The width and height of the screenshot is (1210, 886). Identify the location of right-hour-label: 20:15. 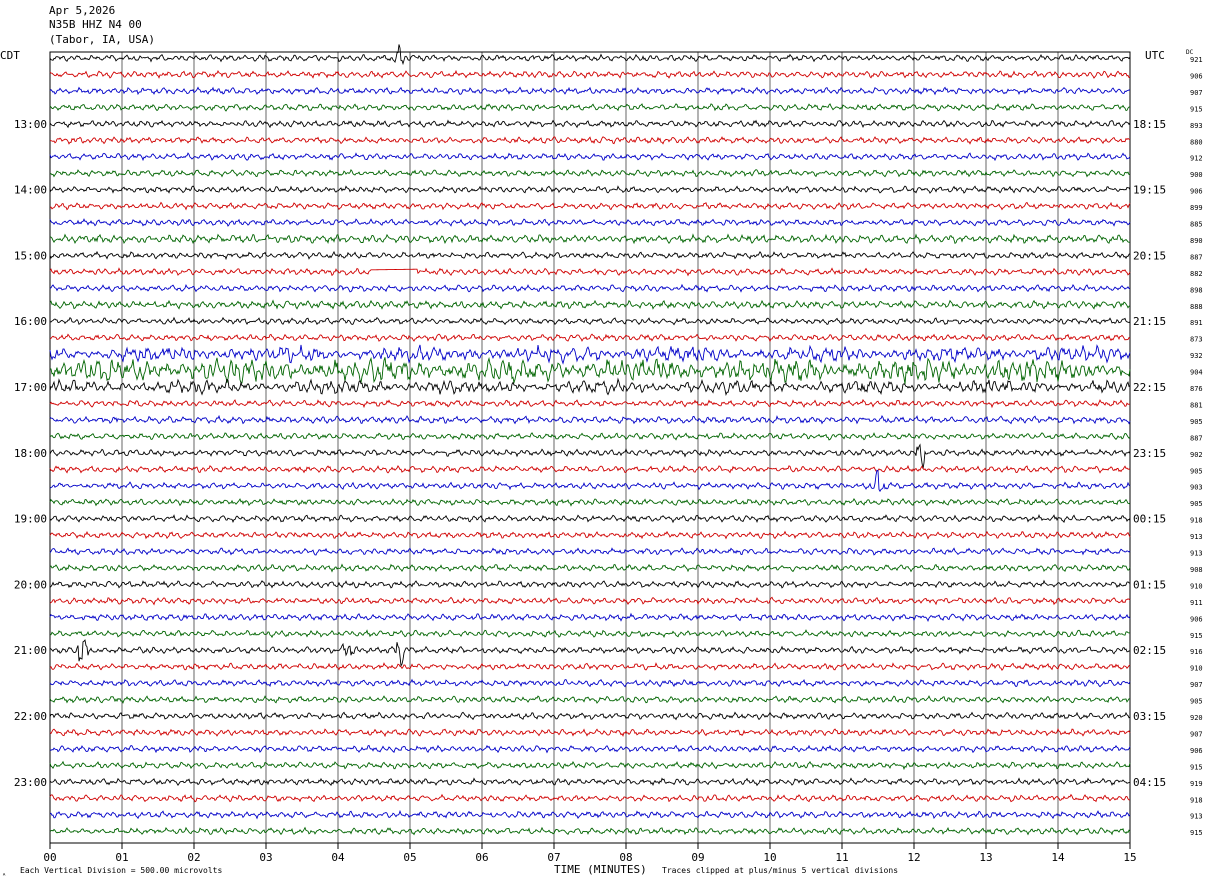
(1149, 255).